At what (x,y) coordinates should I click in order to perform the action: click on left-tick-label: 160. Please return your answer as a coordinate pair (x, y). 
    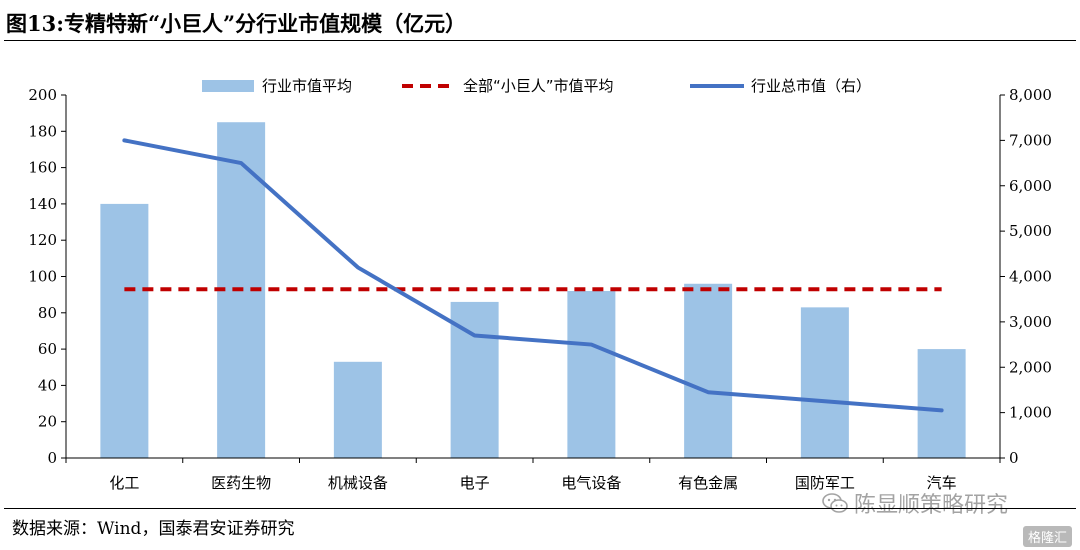
    Looking at the image, I should click on (42, 168).